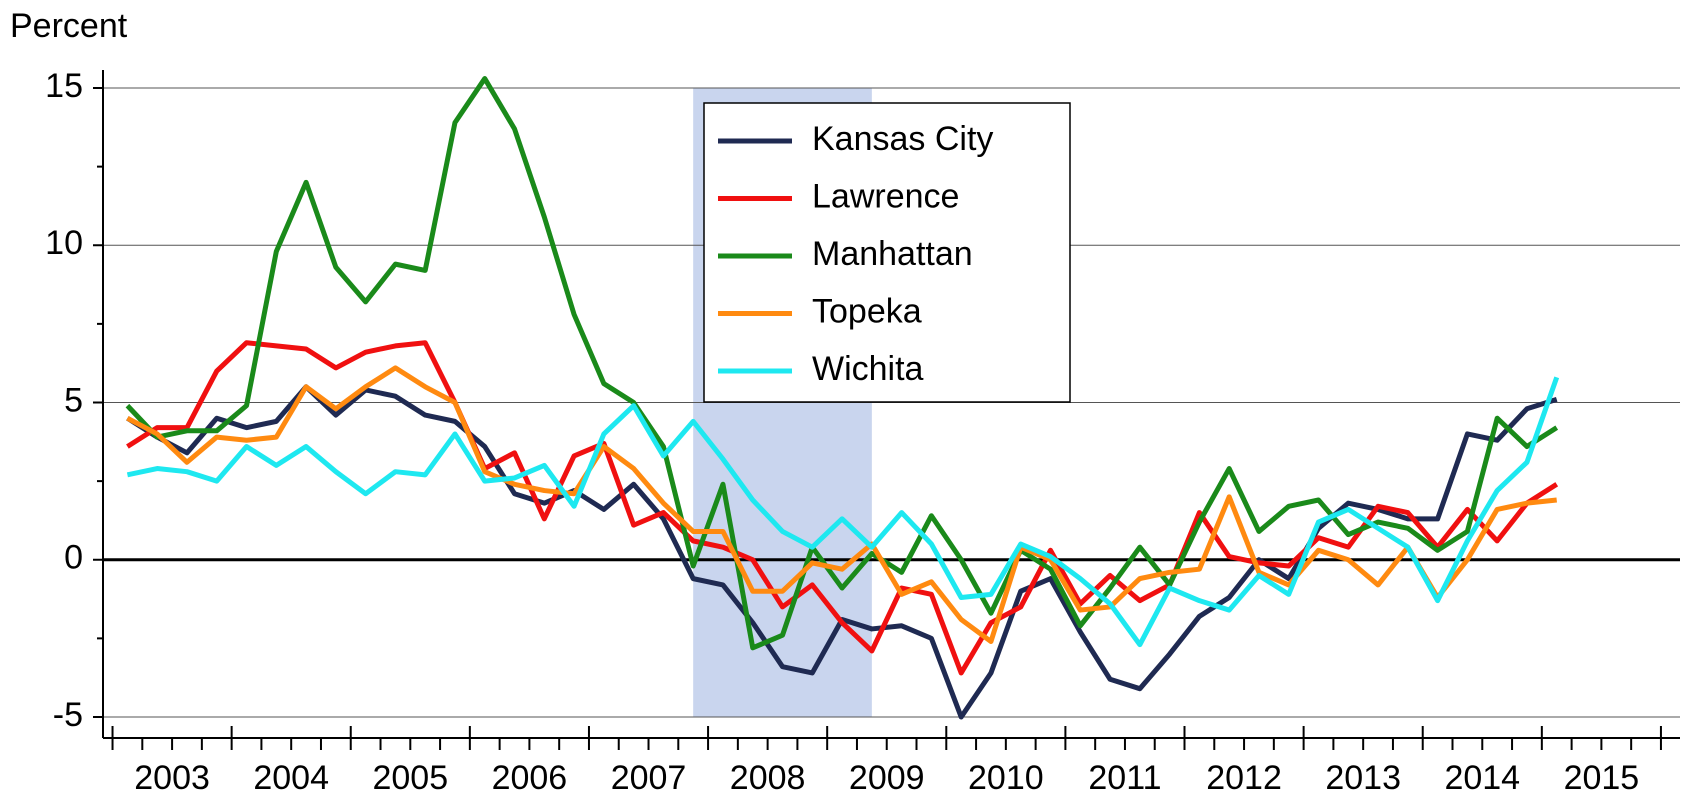  I want to click on x-tick-label: 2005, so click(410, 778).